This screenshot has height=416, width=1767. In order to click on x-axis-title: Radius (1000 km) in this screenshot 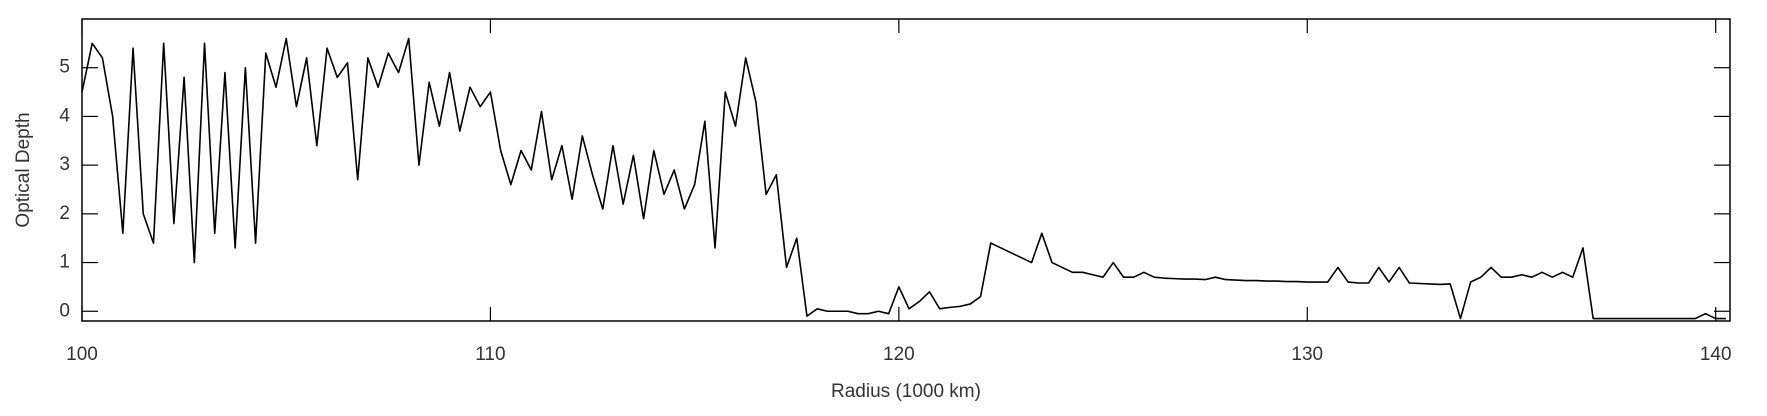, I will do `click(906, 391)`.